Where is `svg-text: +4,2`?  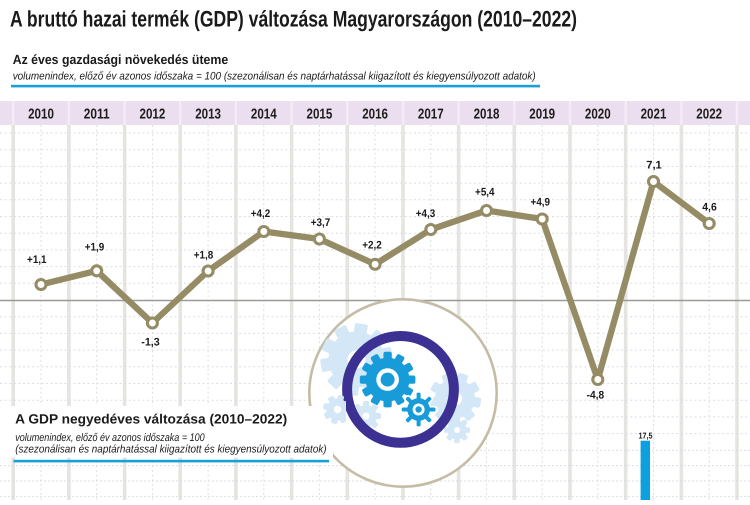 svg-text: +4,2 is located at coordinates (261, 214).